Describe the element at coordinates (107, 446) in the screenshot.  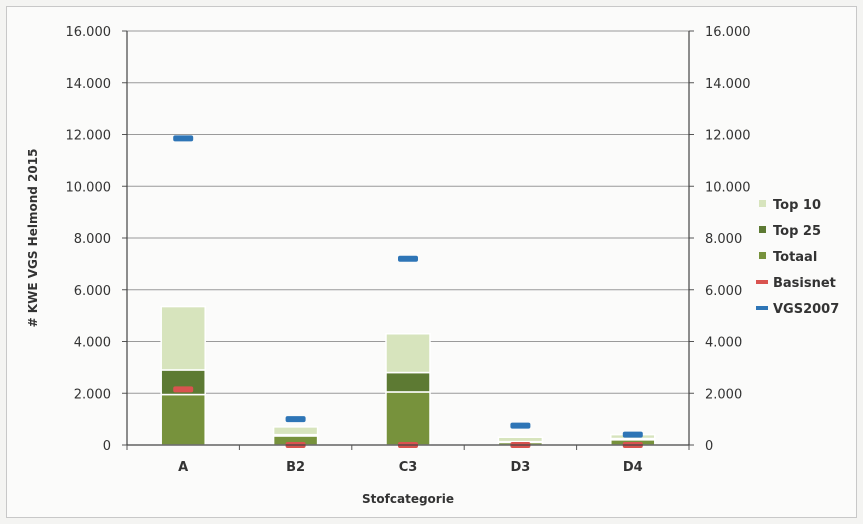
I see `y-tick-label-left: 0` at that location.